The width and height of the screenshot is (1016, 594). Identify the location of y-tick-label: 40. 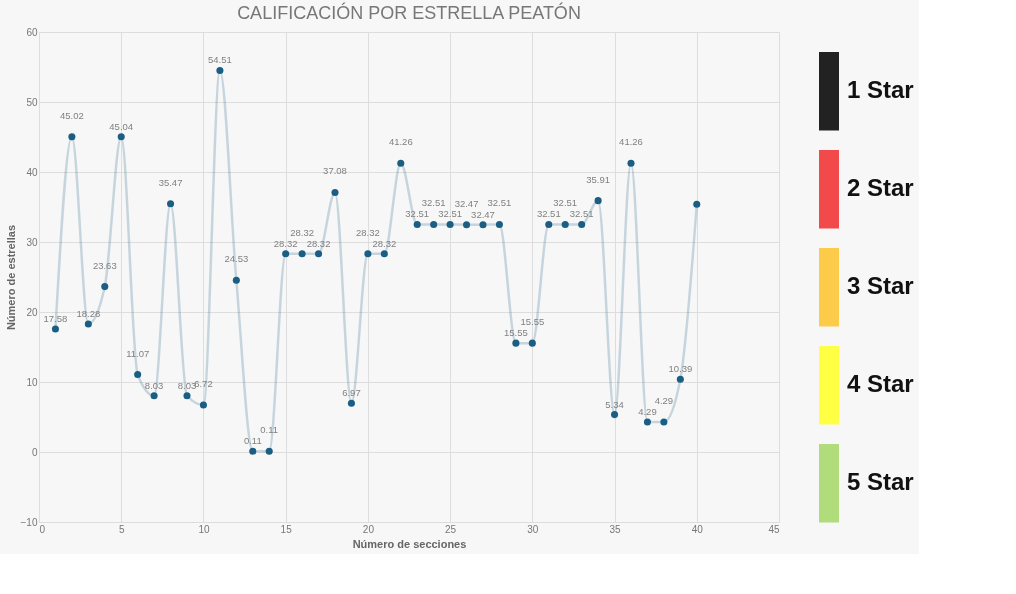
(32, 172).